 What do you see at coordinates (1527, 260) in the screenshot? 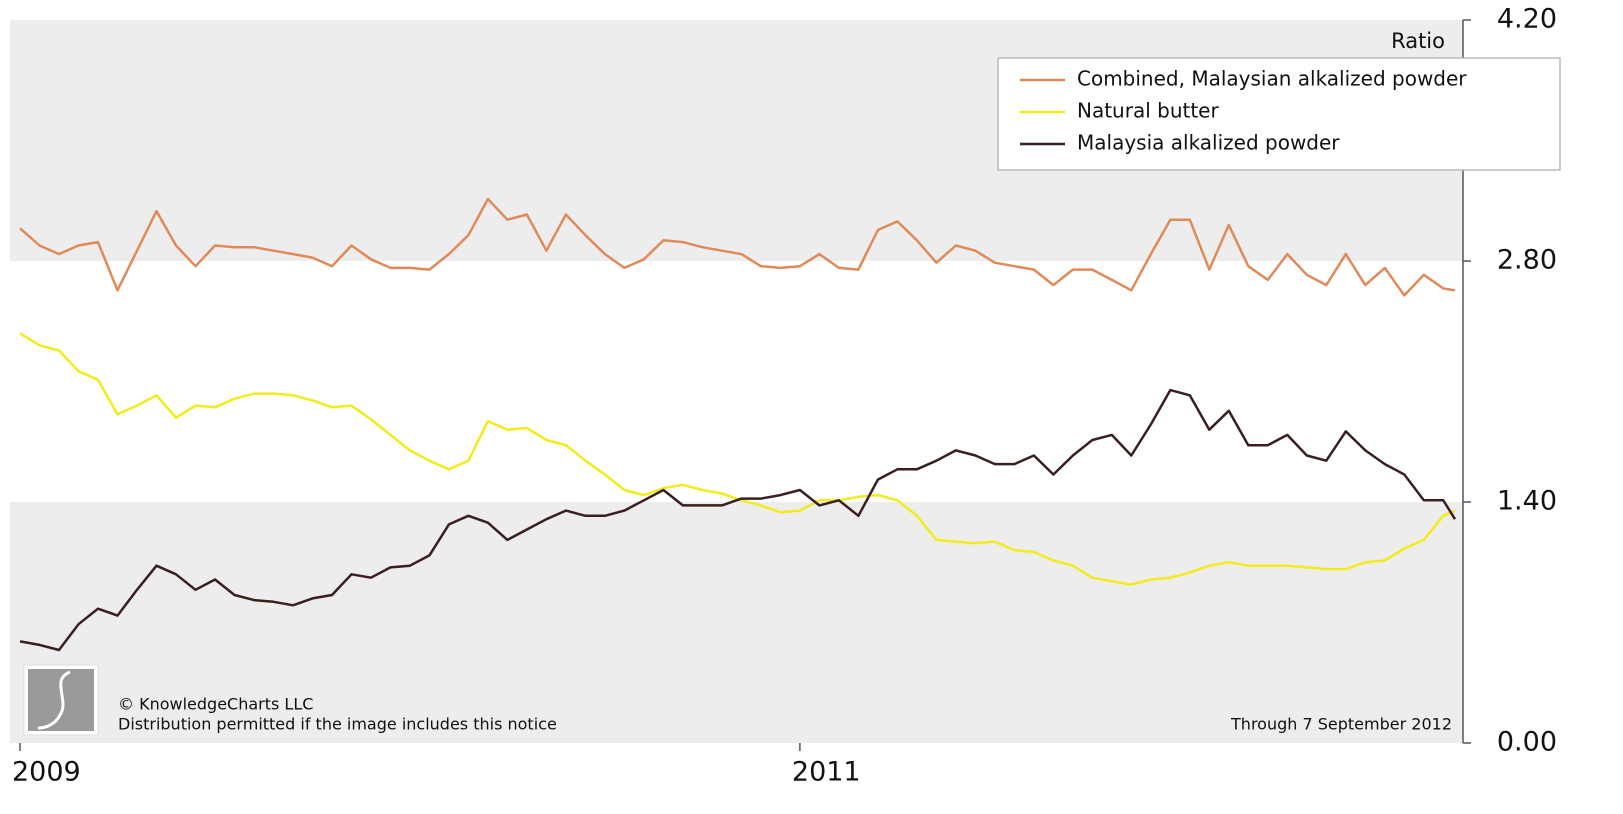
I see `y-tick-label: 2.80` at bounding box center [1527, 260].